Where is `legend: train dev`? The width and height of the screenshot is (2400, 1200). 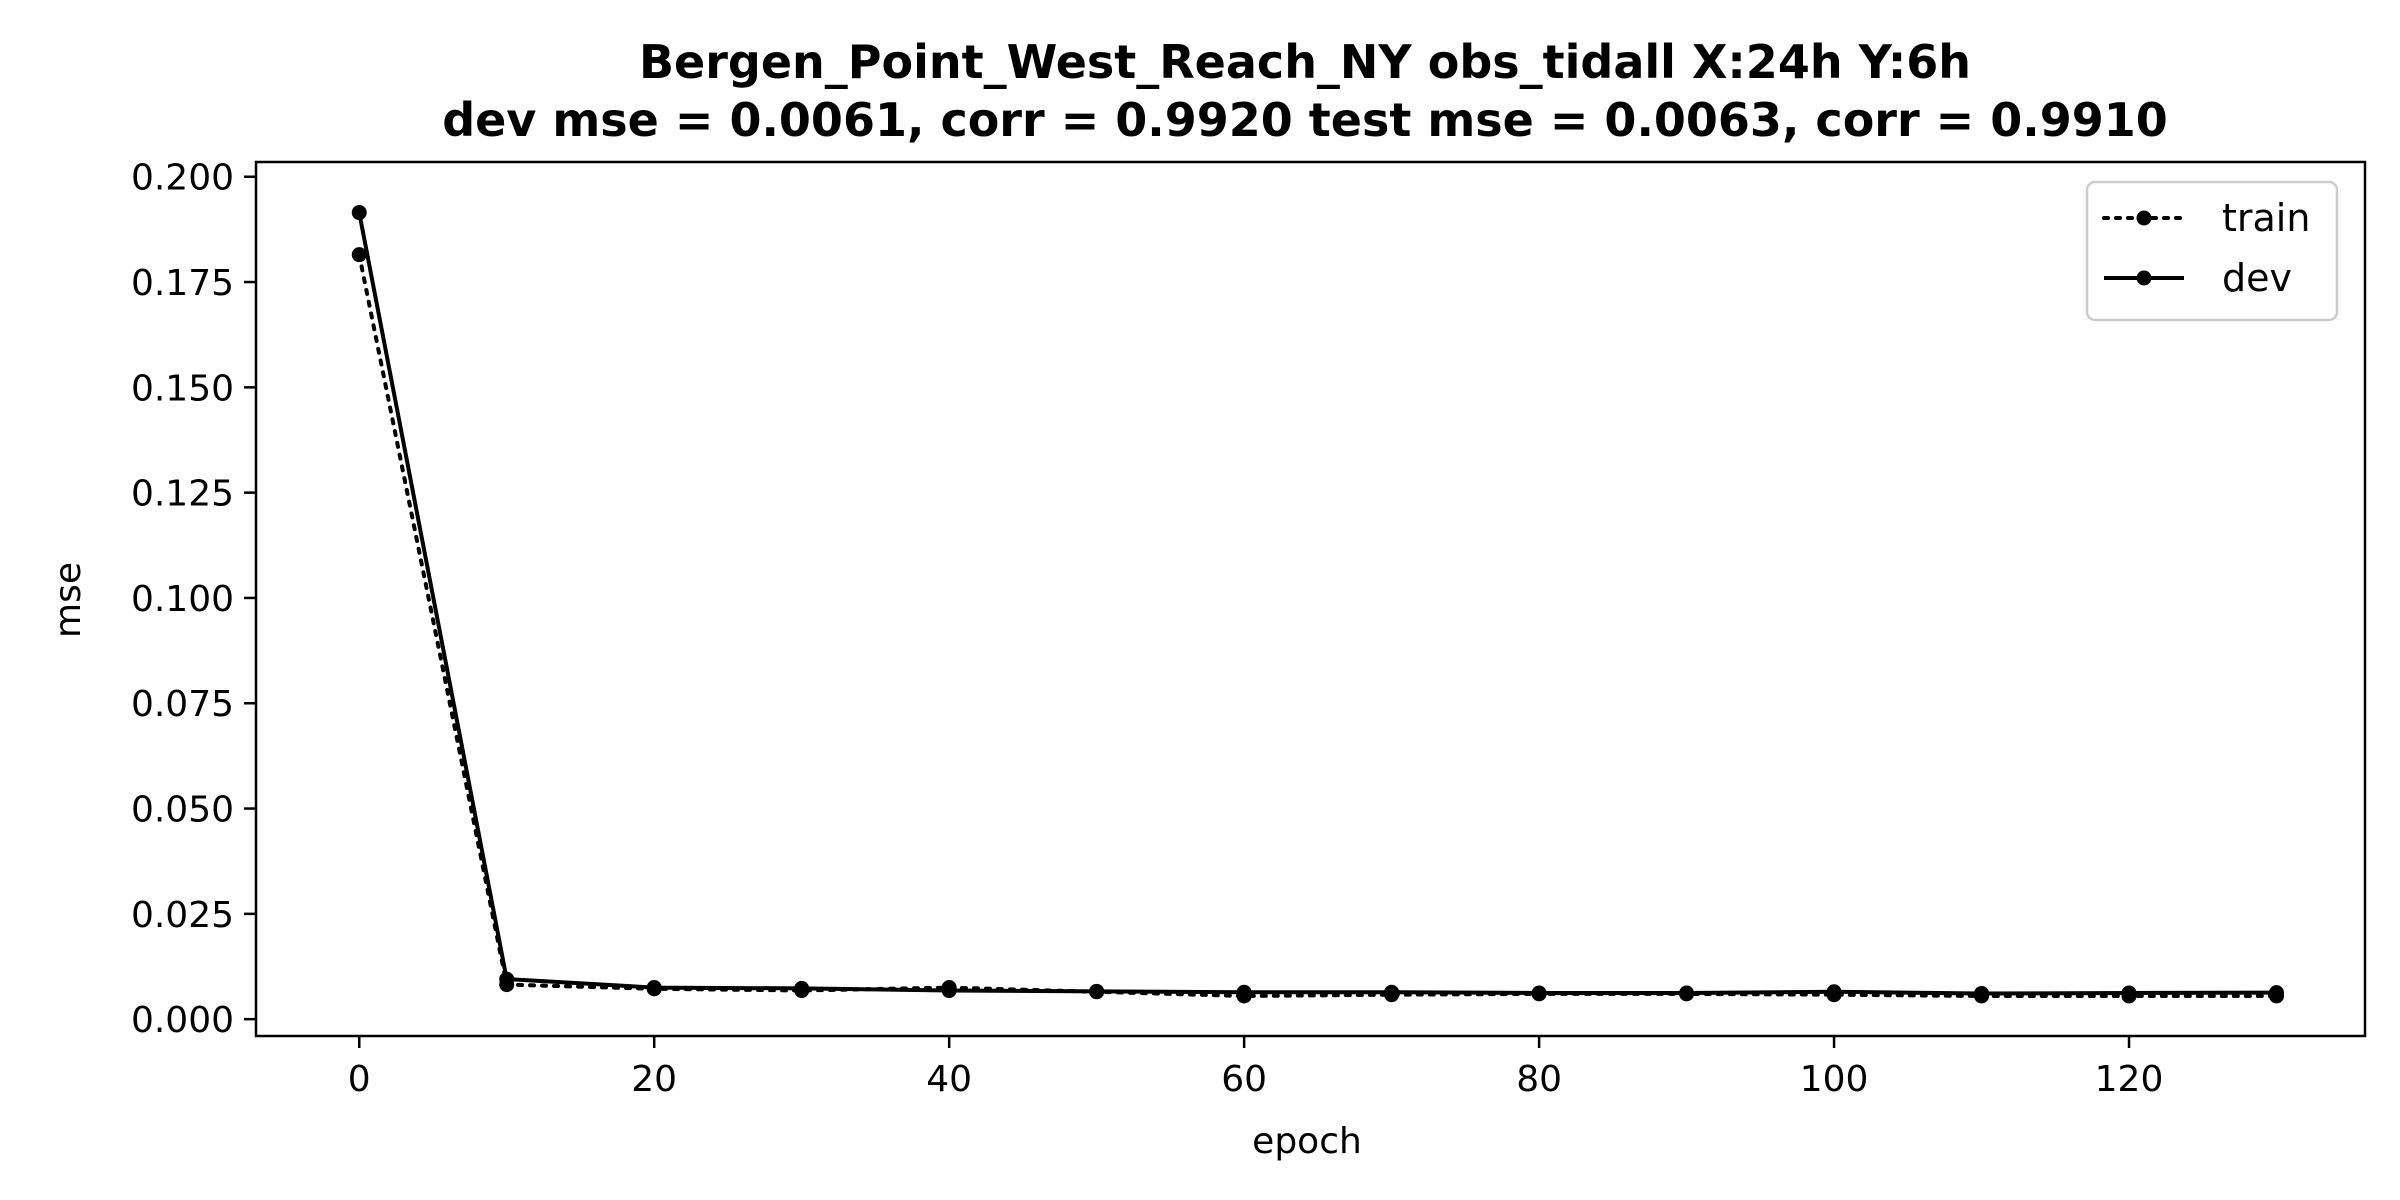 legend: train dev is located at coordinates (2212, 251).